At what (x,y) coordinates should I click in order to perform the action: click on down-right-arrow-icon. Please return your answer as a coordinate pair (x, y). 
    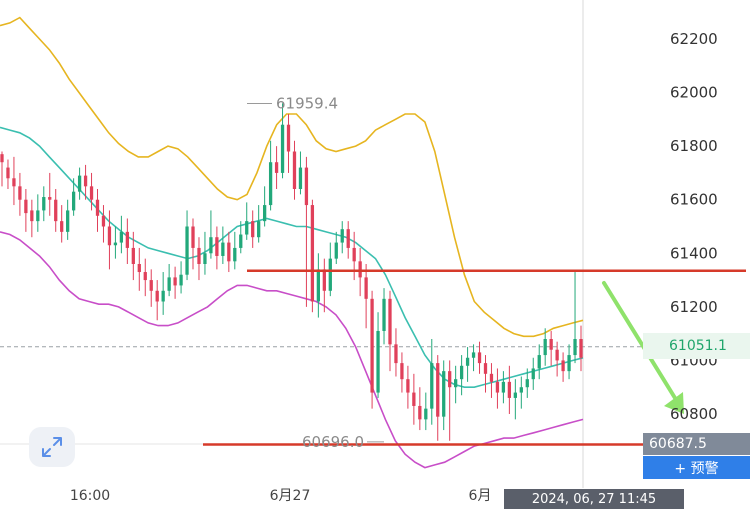
    Looking at the image, I should click on (643, 347).